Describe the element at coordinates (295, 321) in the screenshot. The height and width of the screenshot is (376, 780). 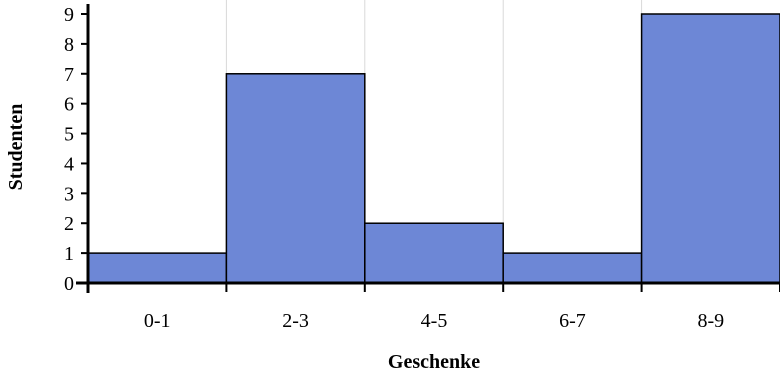
I see `x-tick-label: 2-3` at that location.